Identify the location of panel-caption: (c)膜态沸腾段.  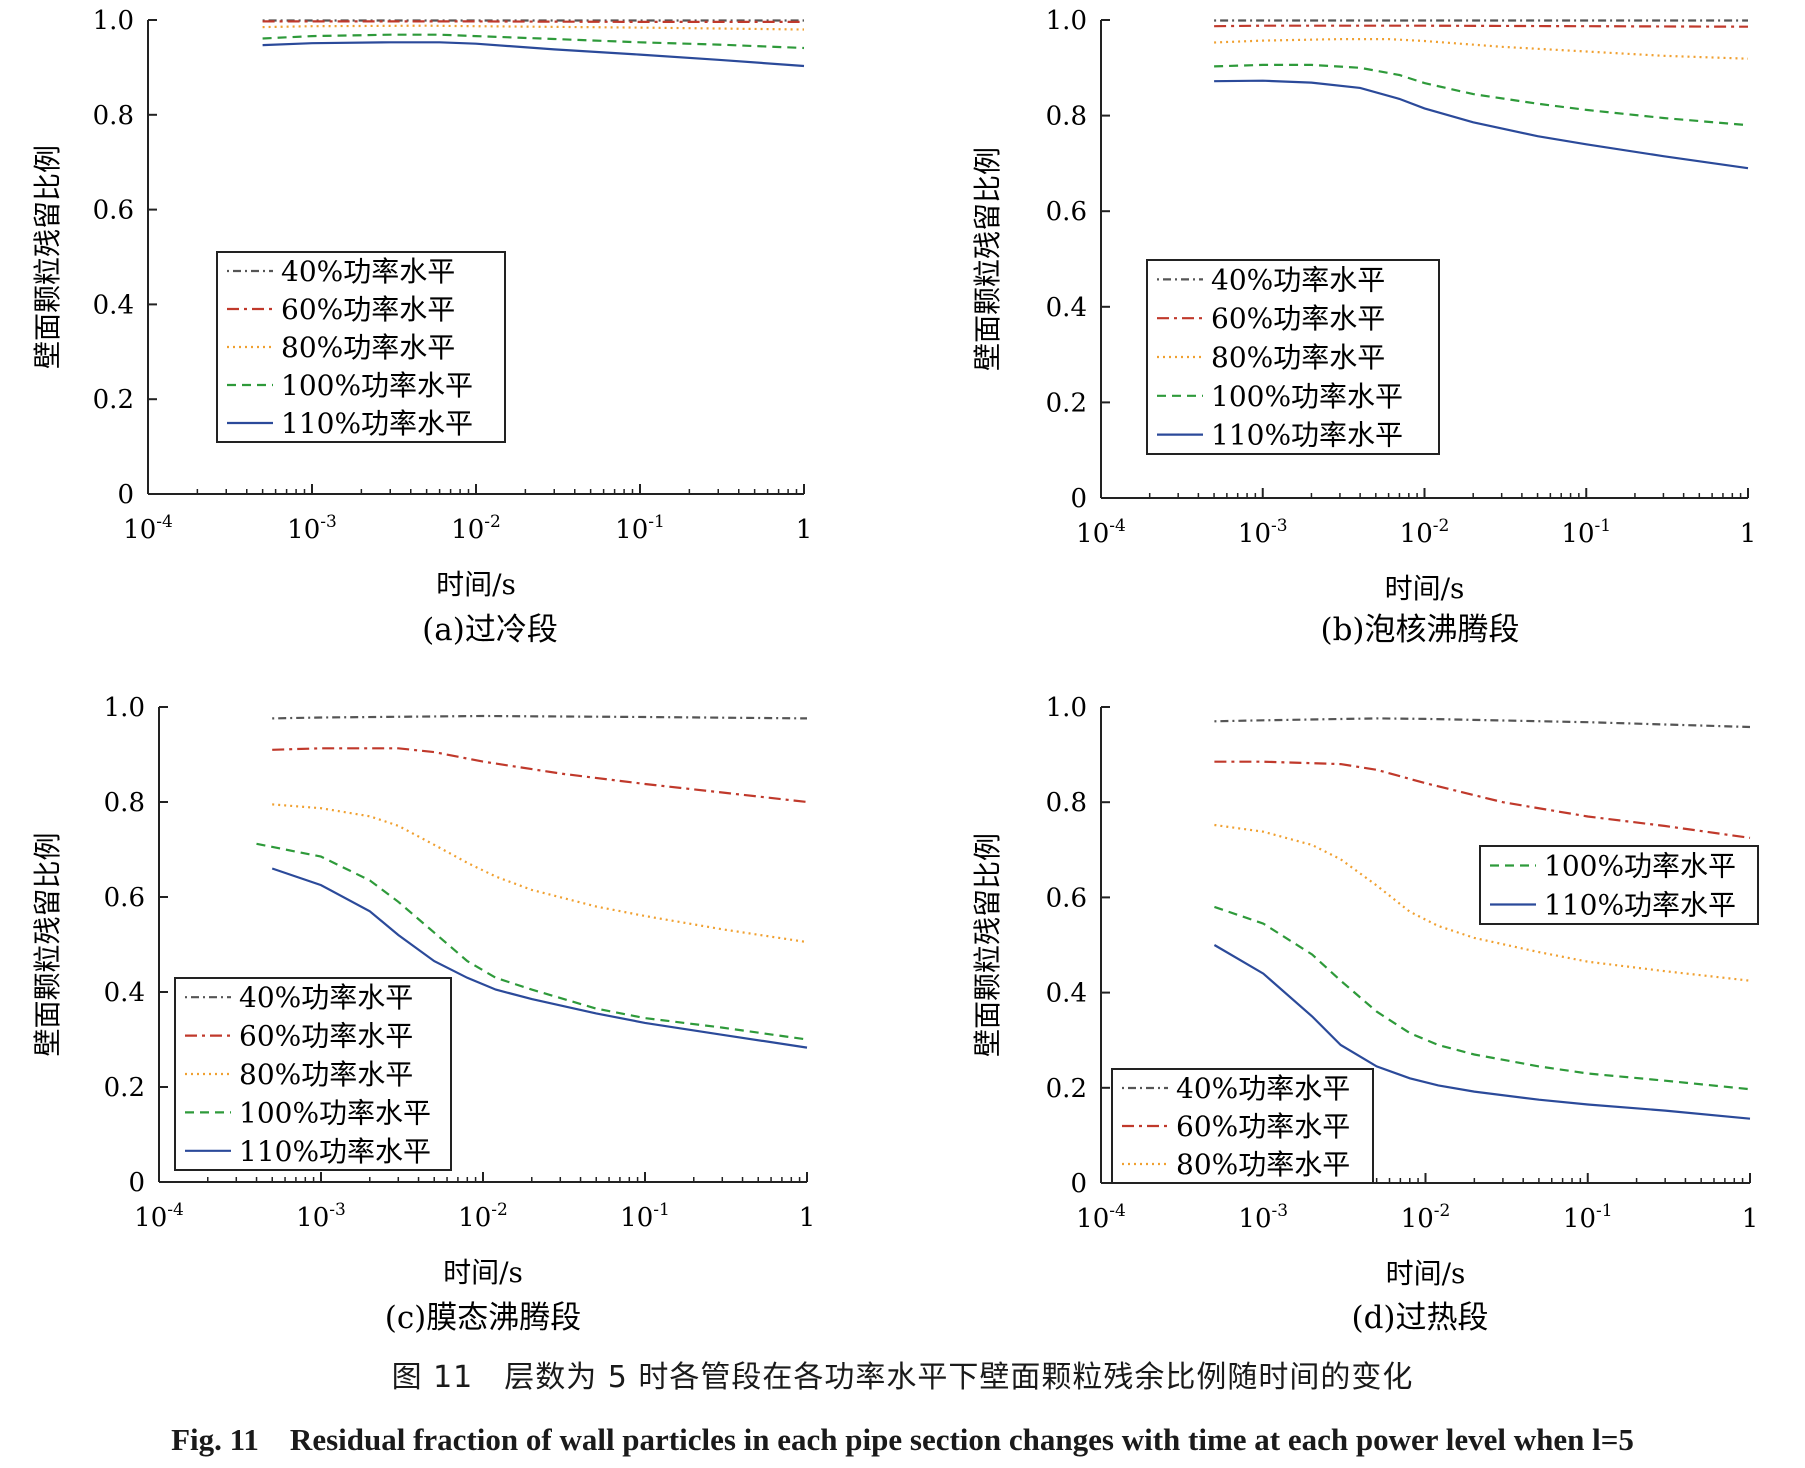
(483, 1318).